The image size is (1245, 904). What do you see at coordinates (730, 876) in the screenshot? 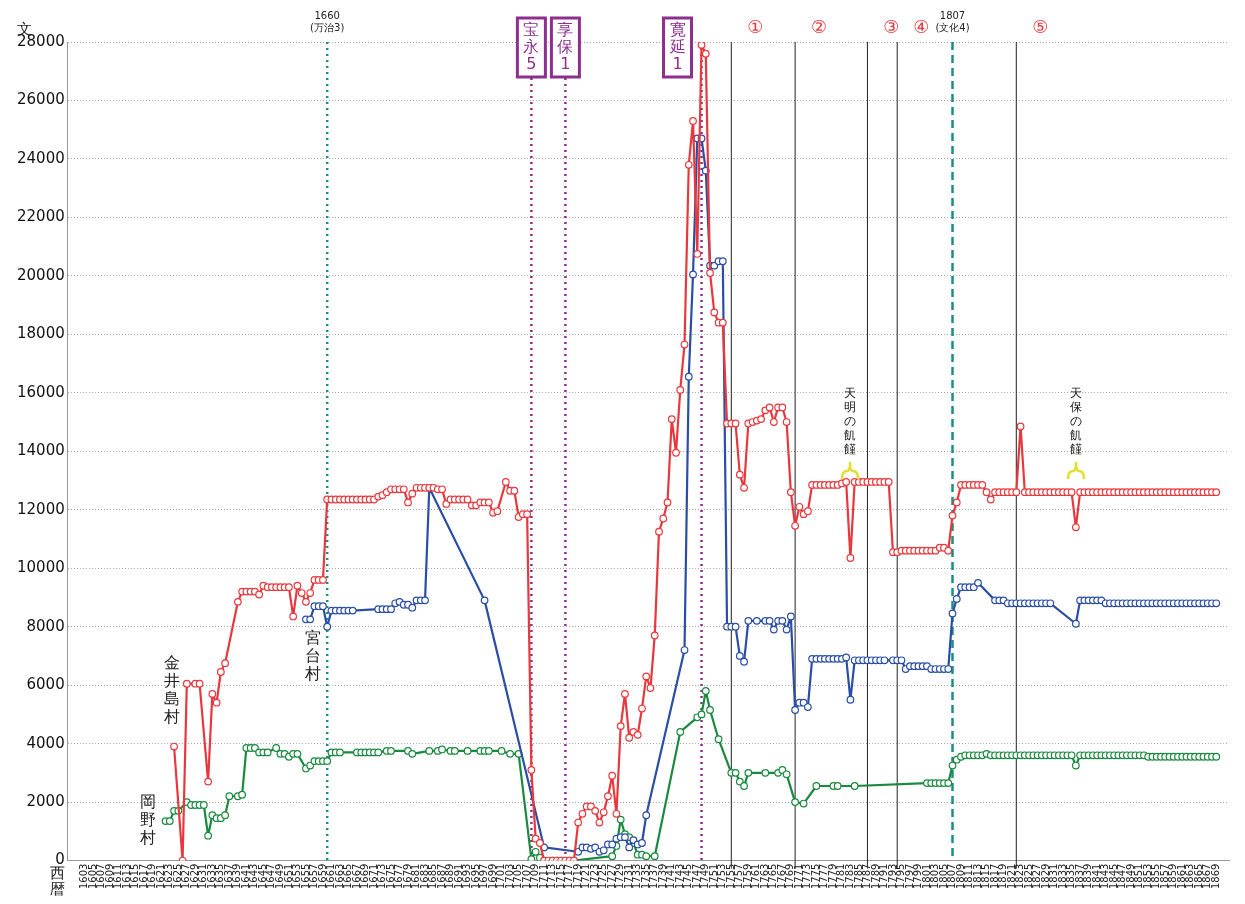
I see `x-tick-label: 1755` at bounding box center [730, 876].